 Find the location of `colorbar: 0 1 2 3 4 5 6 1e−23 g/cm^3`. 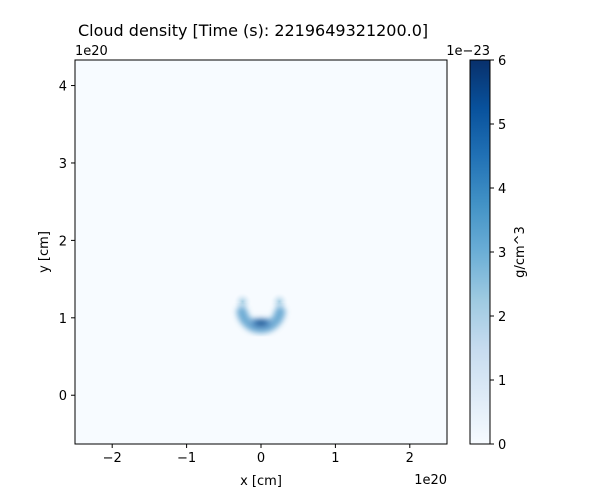

colorbar: 0 1 2 3 4 5 6 1e−23 g/cm^3 is located at coordinates (487, 248).